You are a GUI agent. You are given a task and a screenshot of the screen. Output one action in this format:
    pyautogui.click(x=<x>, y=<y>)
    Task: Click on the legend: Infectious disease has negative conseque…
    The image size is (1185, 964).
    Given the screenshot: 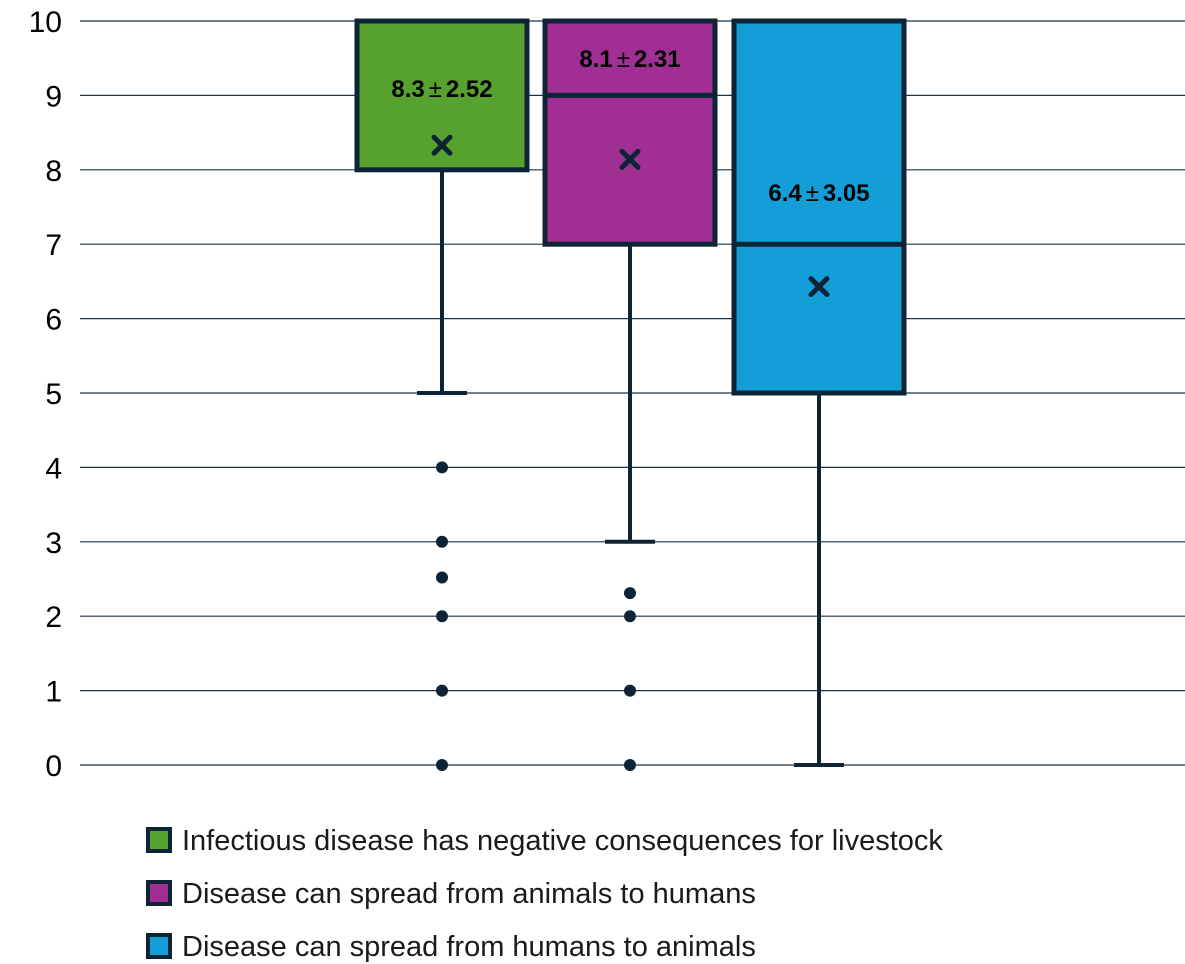 What is the action you would take?
    pyautogui.click(x=544, y=894)
    